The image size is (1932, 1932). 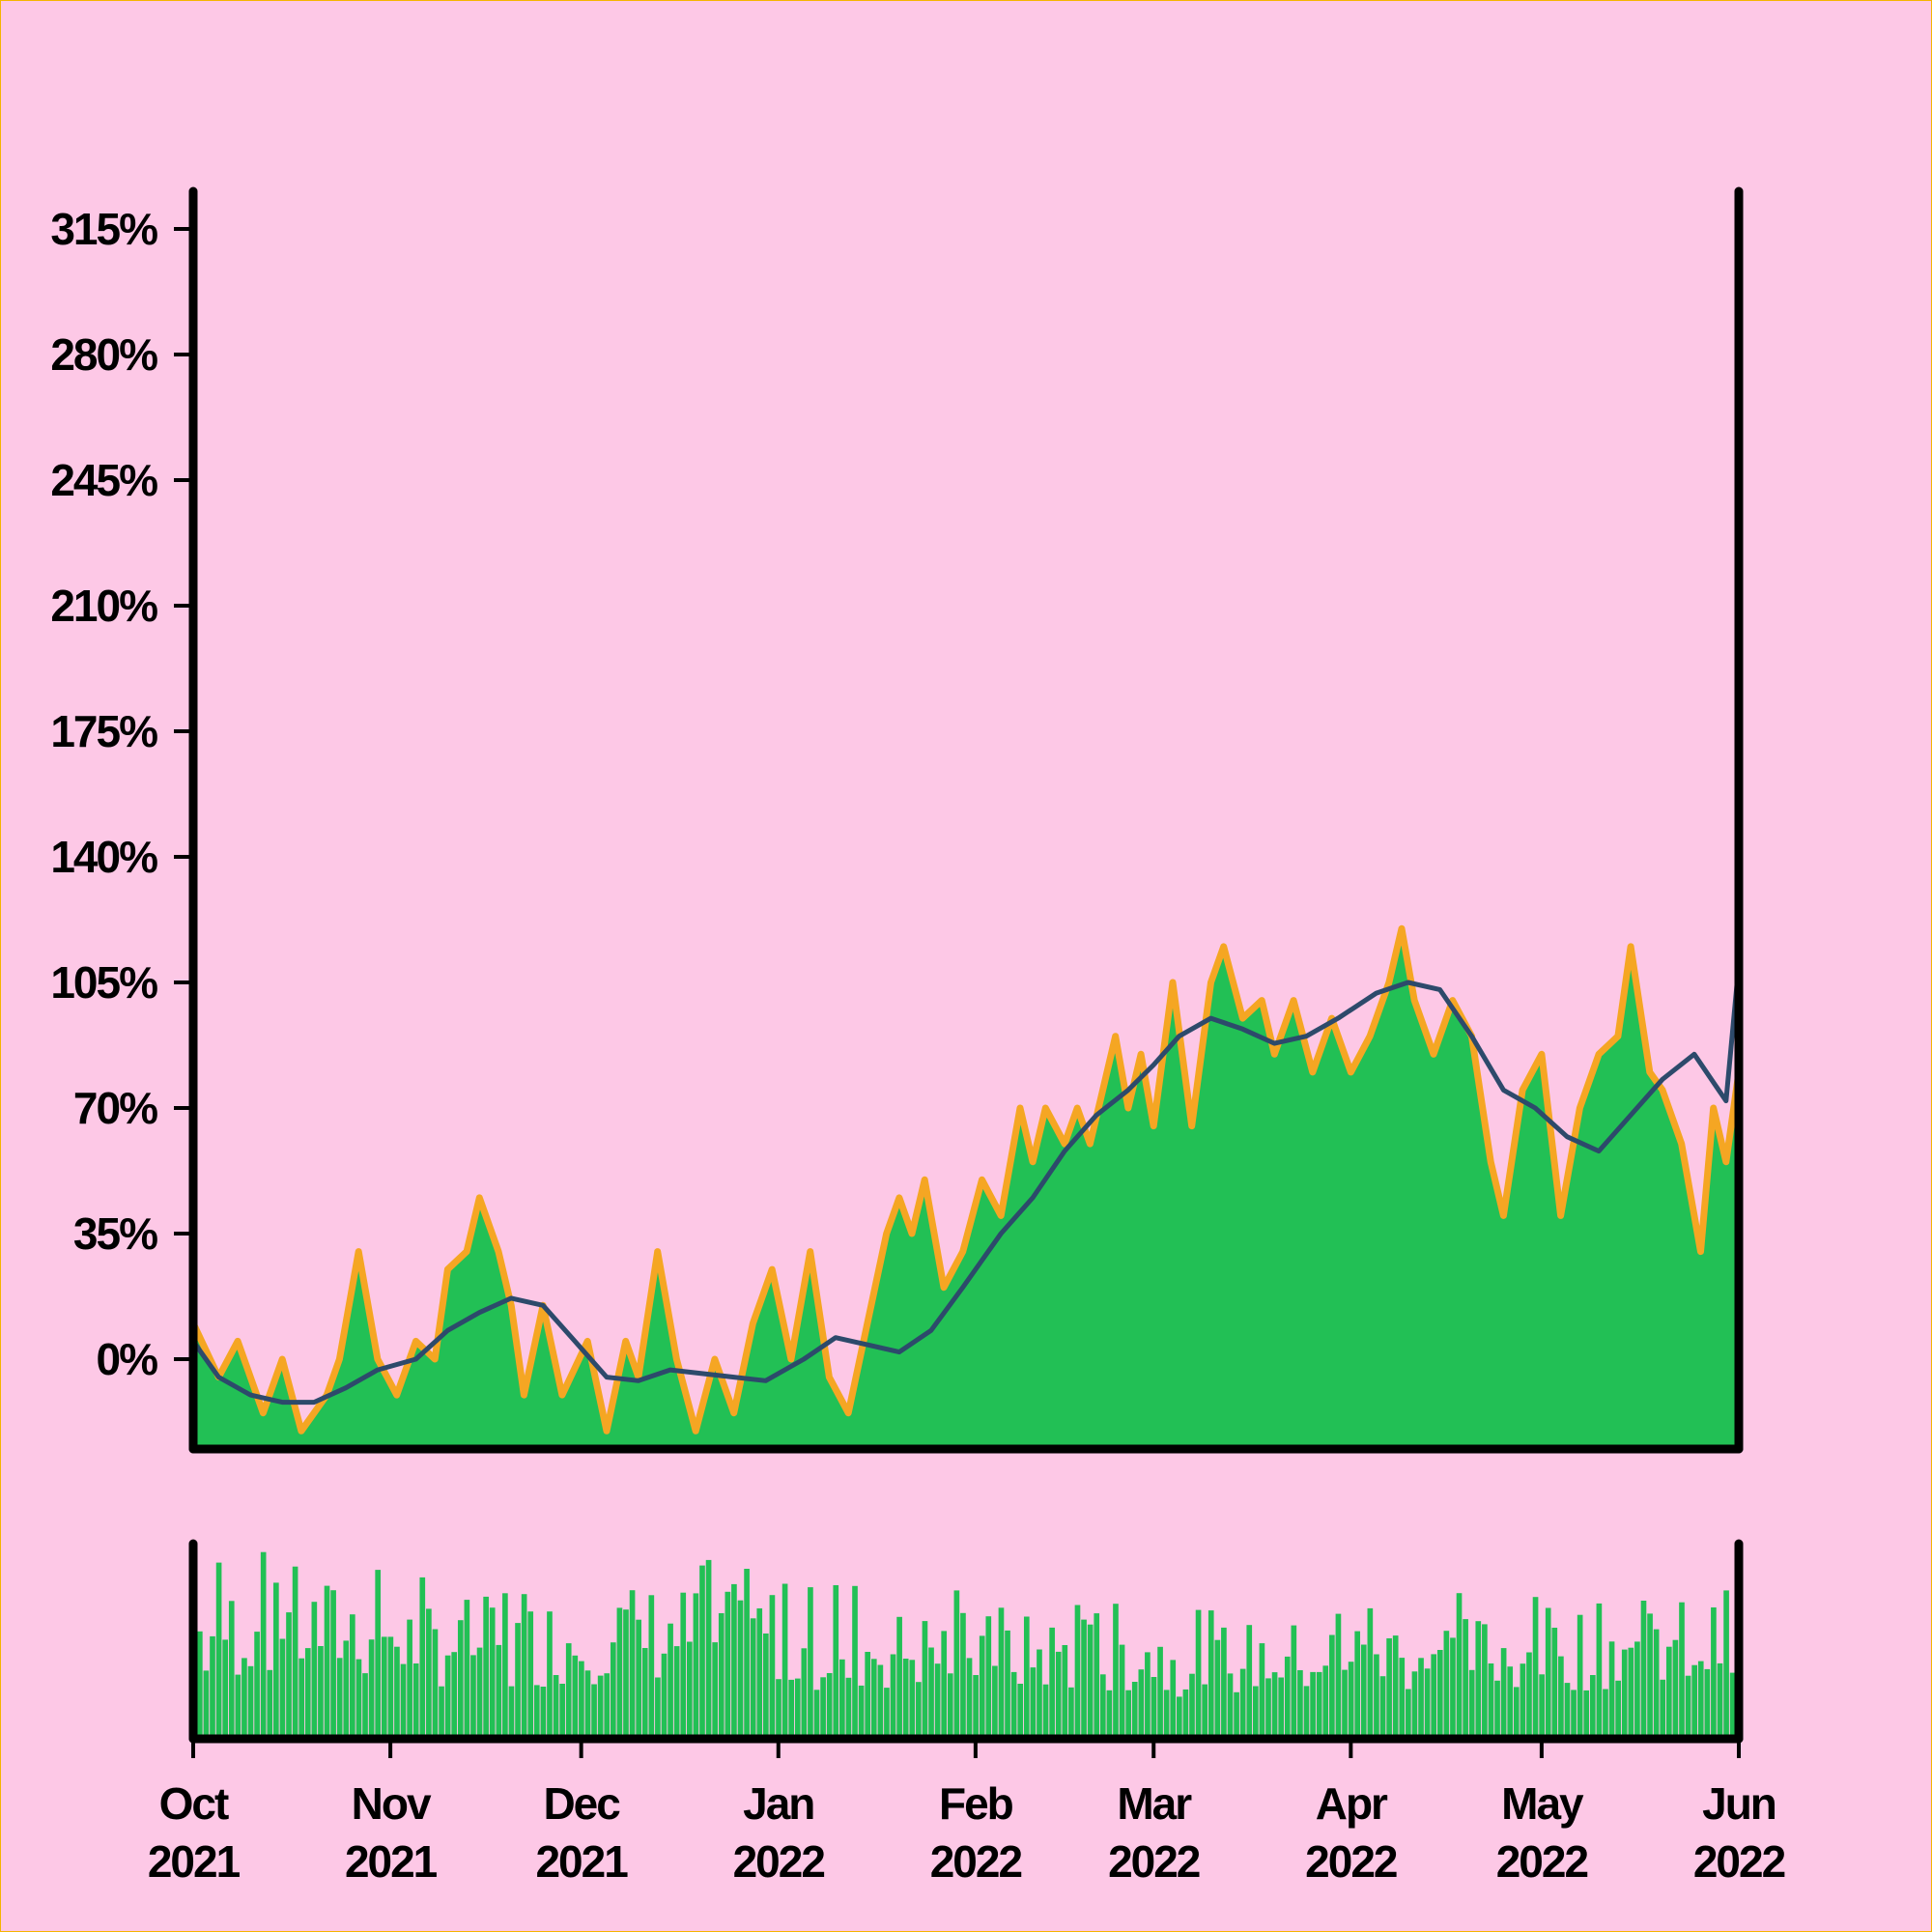 I want to click on x-tick-year: 2021, so click(x=194, y=1861).